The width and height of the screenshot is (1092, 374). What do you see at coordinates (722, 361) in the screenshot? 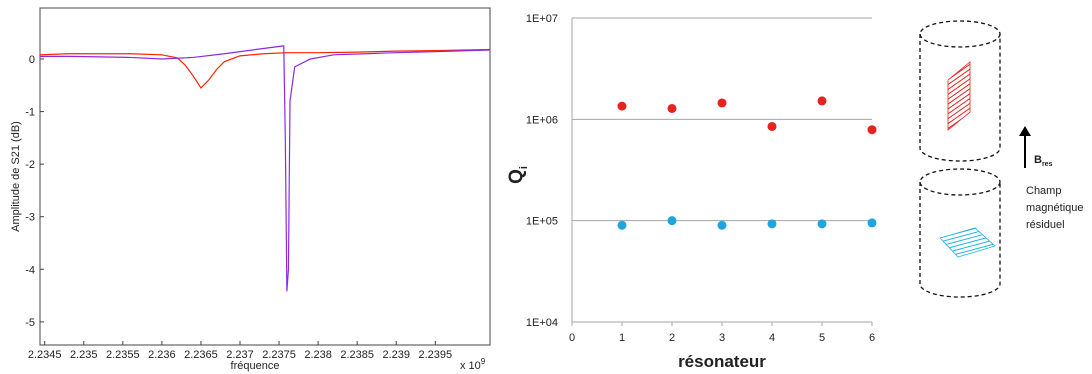
I see `x-axis-label: résonateur` at bounding box center [722, 361].